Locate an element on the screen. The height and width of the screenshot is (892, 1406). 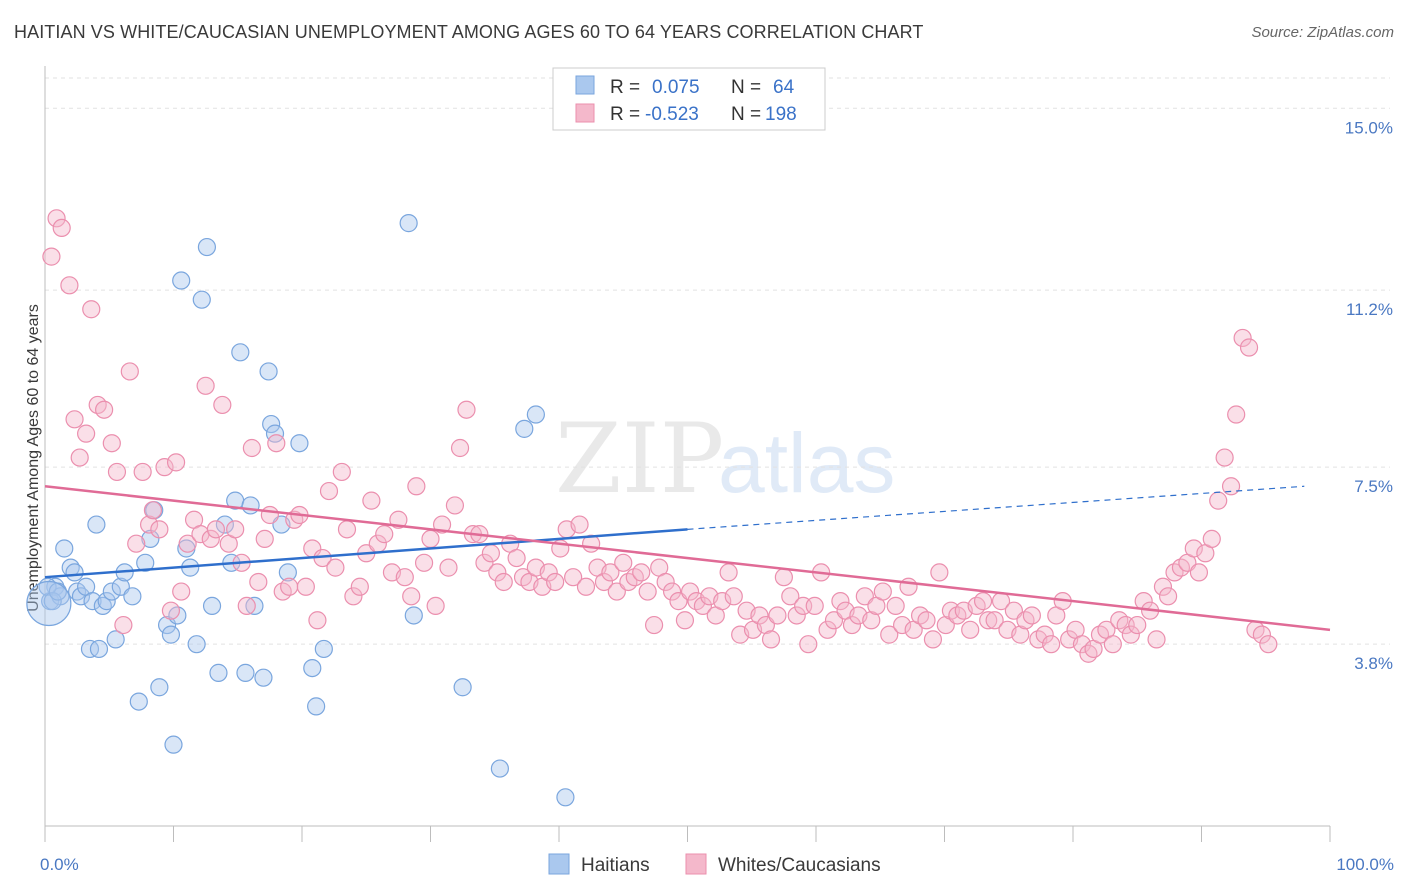
y-tick-labels: 3.8% 7.5% 11.2% 15.0% is located at coordinates (1369, 395).